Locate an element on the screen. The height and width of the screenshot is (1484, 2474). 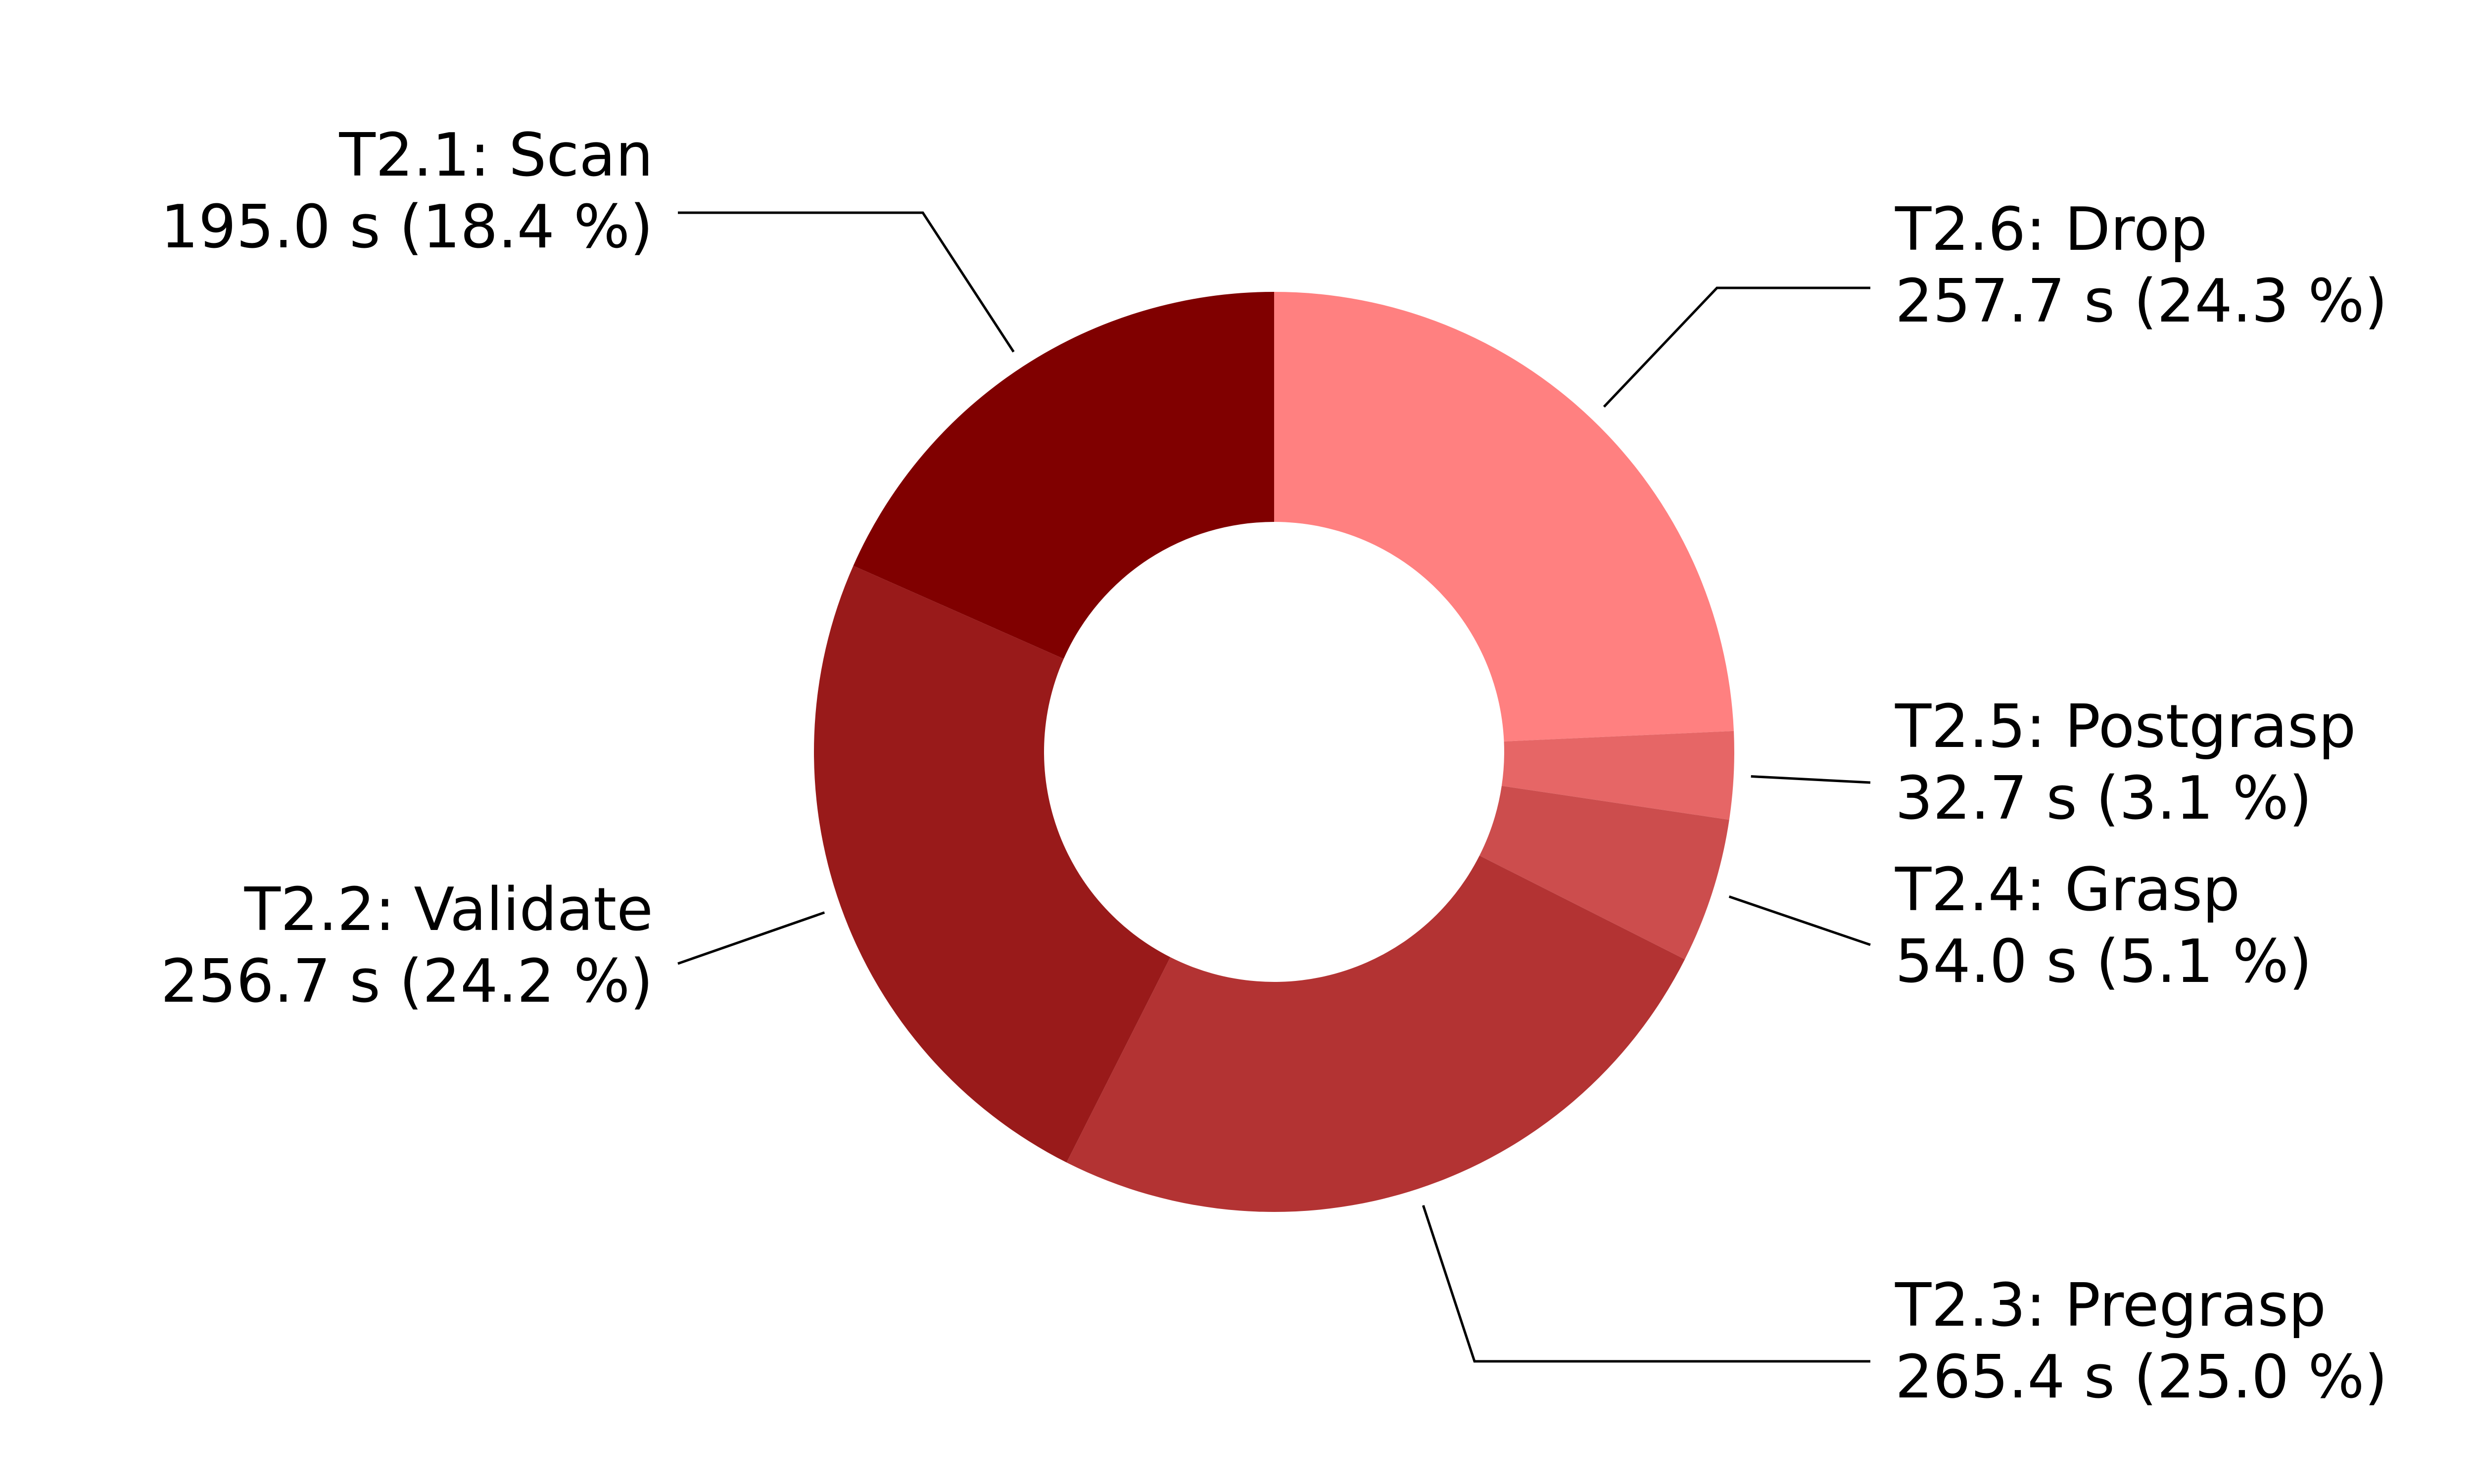
leader-line-t2-3-pregrasp is located at coordinates (1646, 1284).